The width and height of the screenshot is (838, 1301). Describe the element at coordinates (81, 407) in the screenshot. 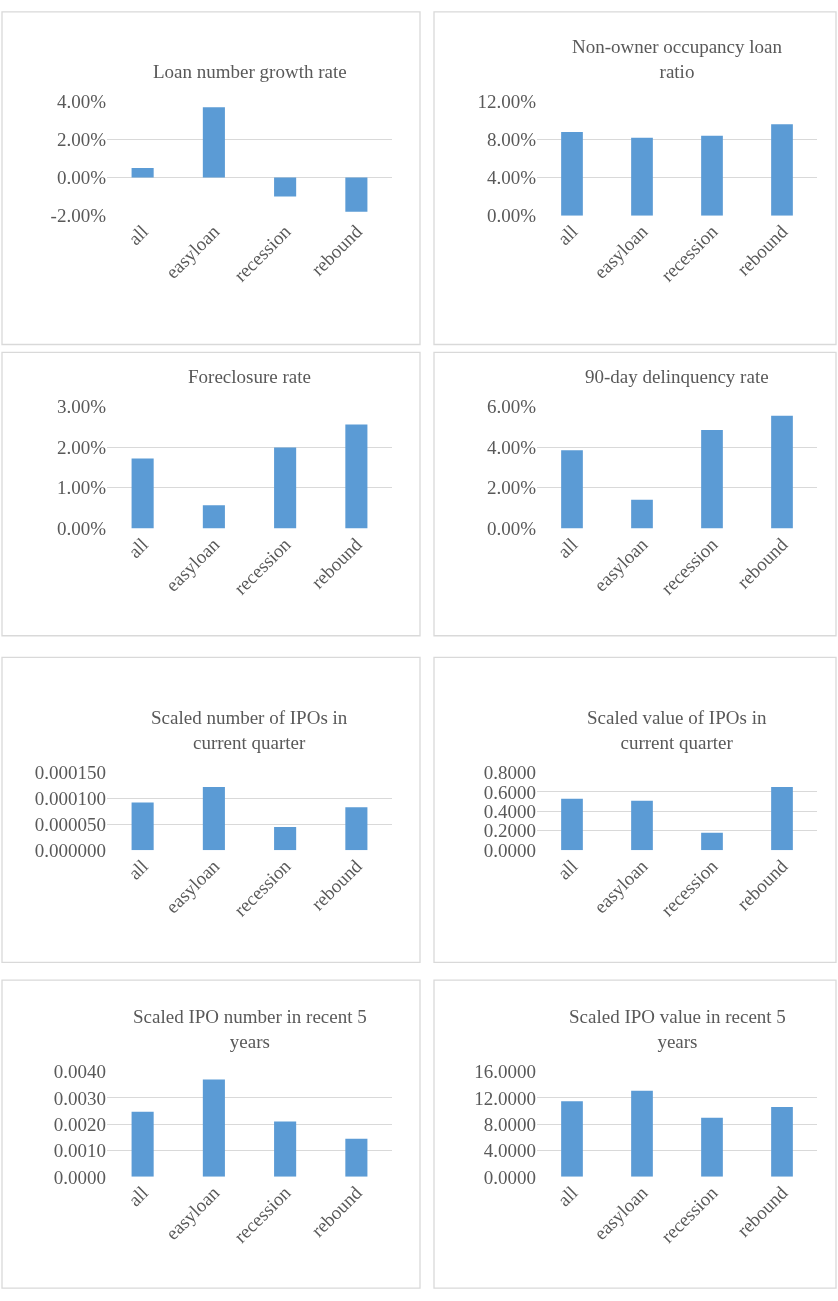

I see `y-tick-label: 3.00%` at that location.